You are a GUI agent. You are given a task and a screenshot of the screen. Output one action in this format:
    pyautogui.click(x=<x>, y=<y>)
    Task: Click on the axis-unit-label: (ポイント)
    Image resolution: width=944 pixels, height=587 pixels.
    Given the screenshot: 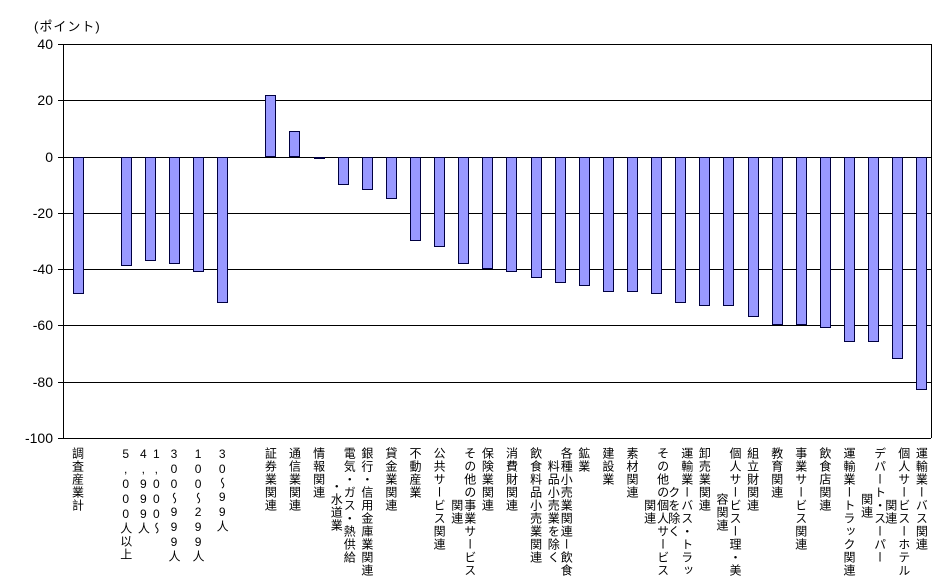 What is the action you would take?
    pyautogui.click(x=67, y=26)
    